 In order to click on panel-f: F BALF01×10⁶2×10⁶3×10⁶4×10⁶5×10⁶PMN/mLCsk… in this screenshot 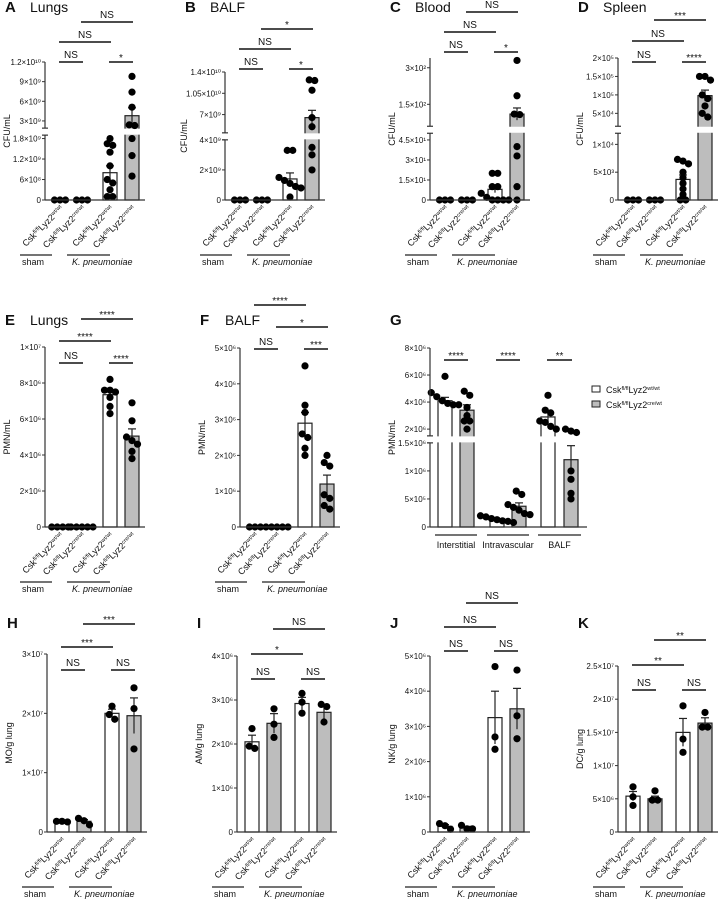, I will do `click(268, 445)`.